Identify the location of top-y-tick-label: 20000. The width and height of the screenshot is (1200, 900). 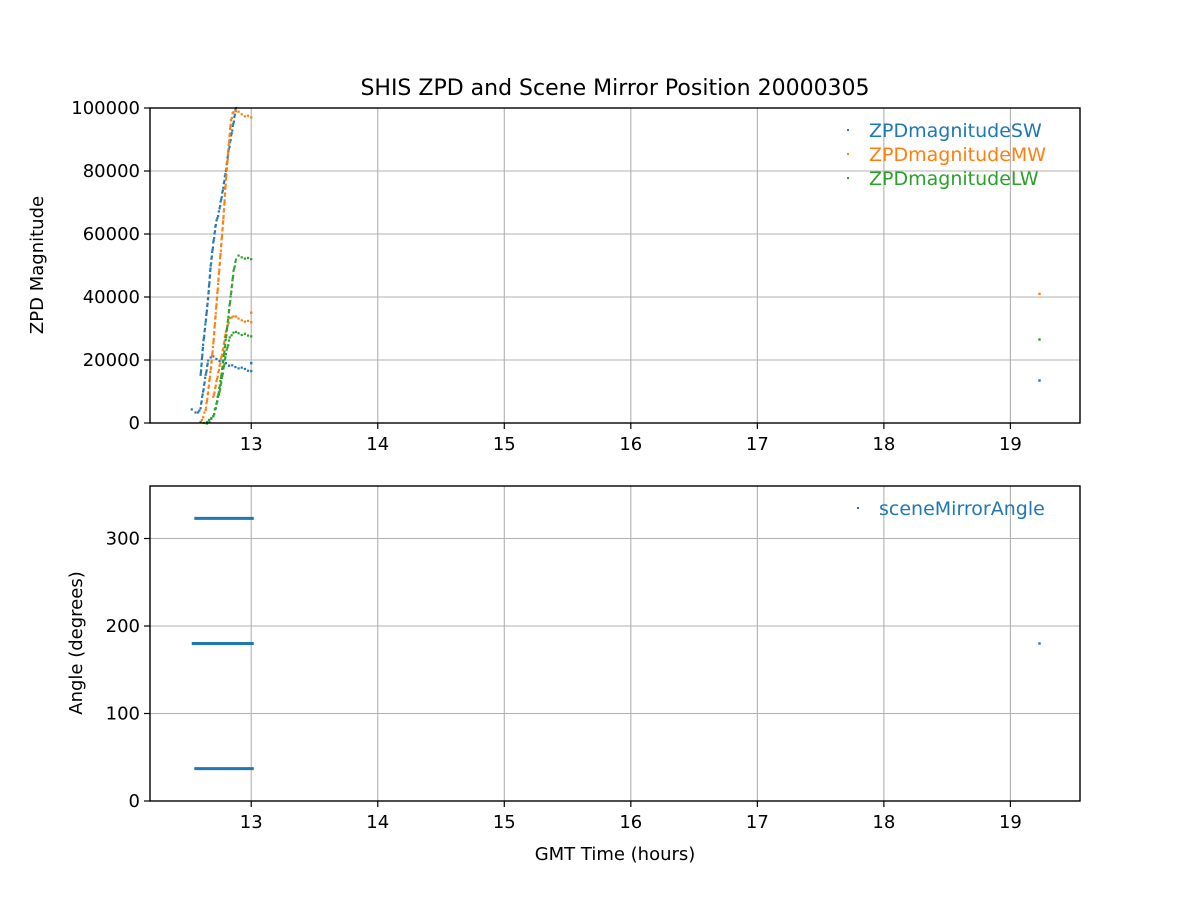
(111, 360).